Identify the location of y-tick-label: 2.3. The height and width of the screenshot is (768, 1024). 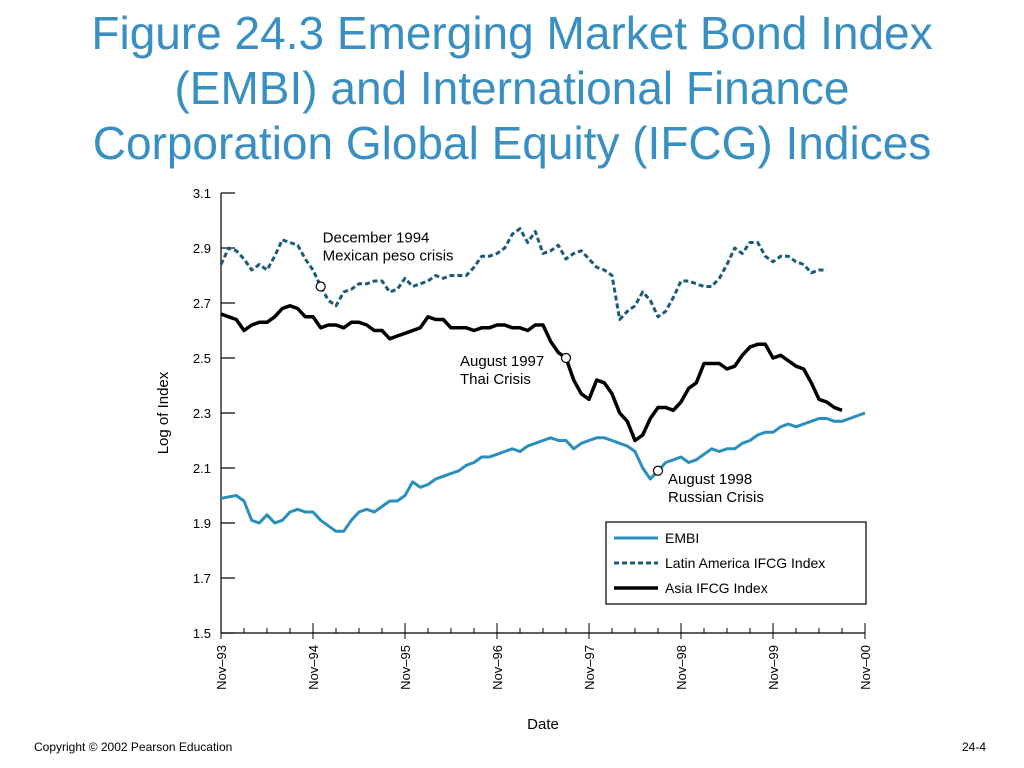
(202, 413).